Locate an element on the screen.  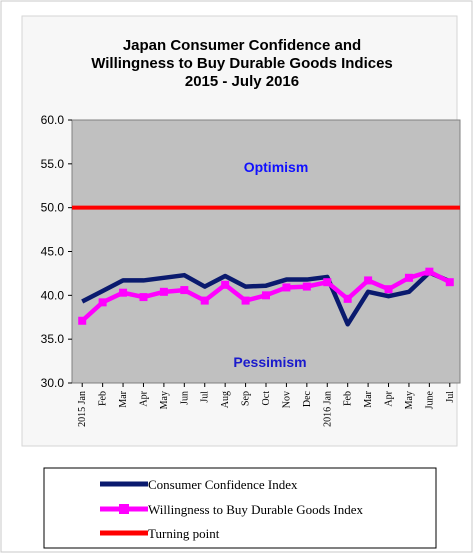
title-line-3: 2015 - July 2016 is located at coordinates (242, 81).